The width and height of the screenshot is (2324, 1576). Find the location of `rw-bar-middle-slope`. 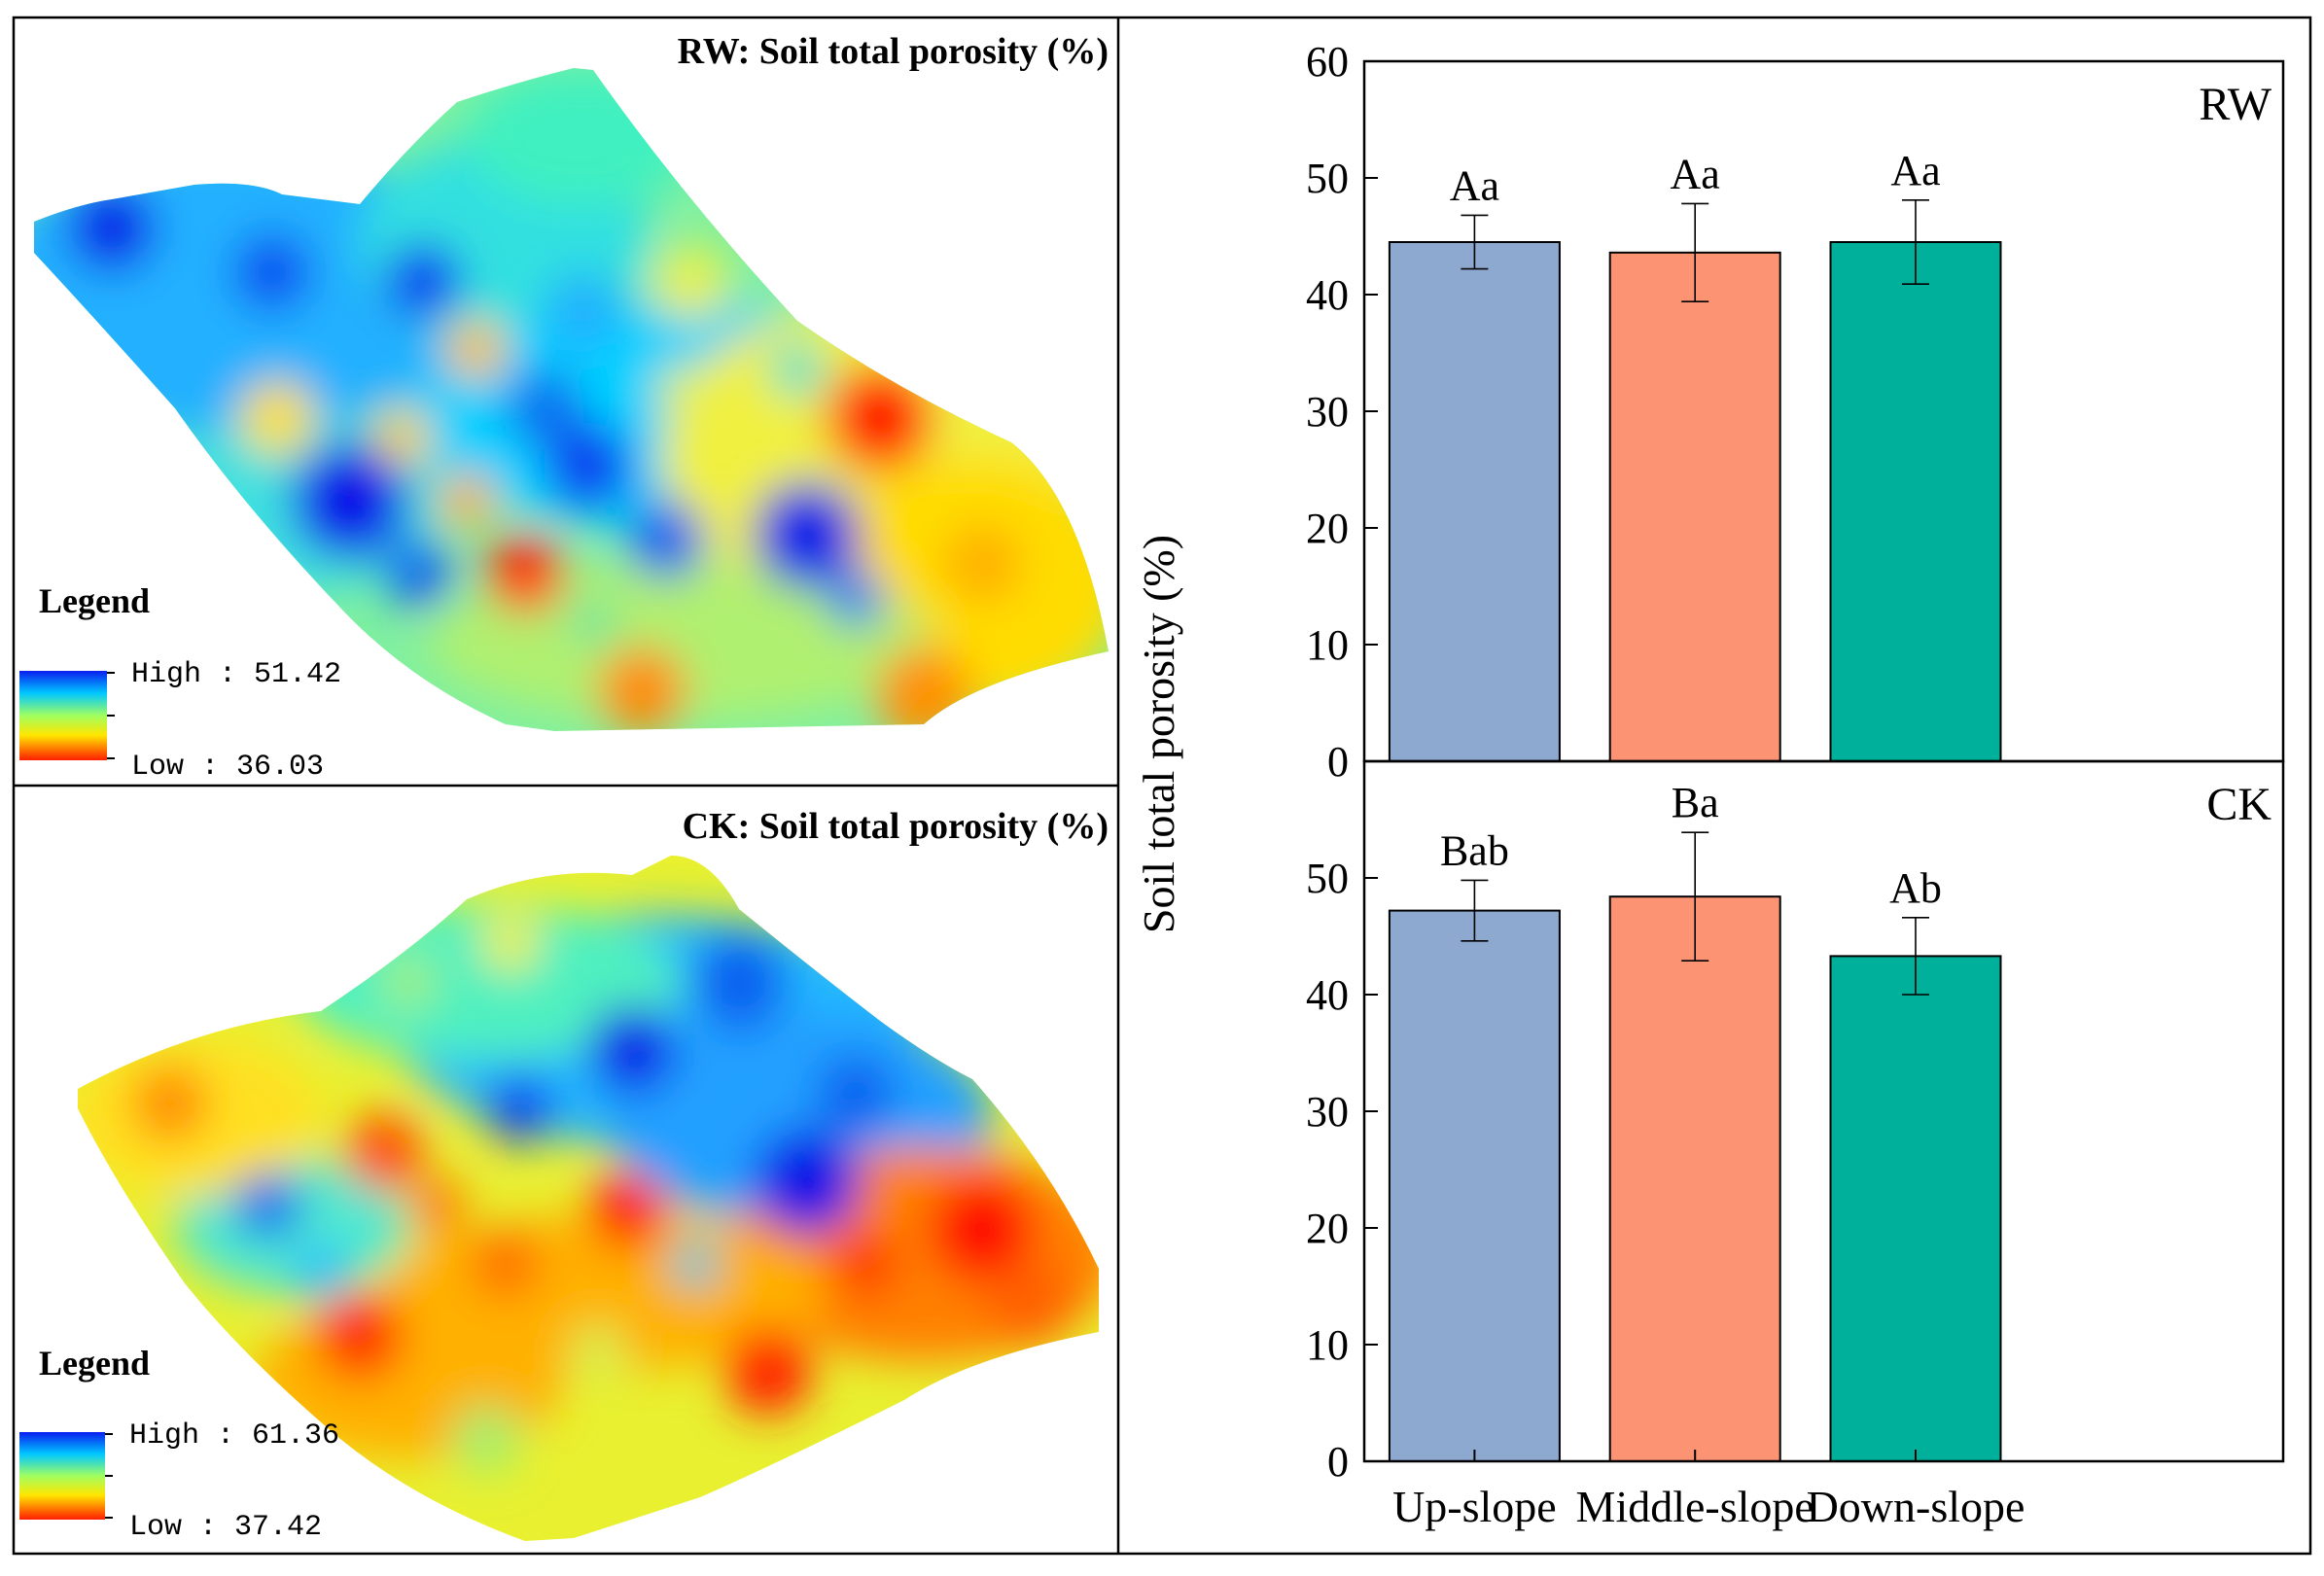

rw-bar-middle-slope is located at coordinates (1694, 506).